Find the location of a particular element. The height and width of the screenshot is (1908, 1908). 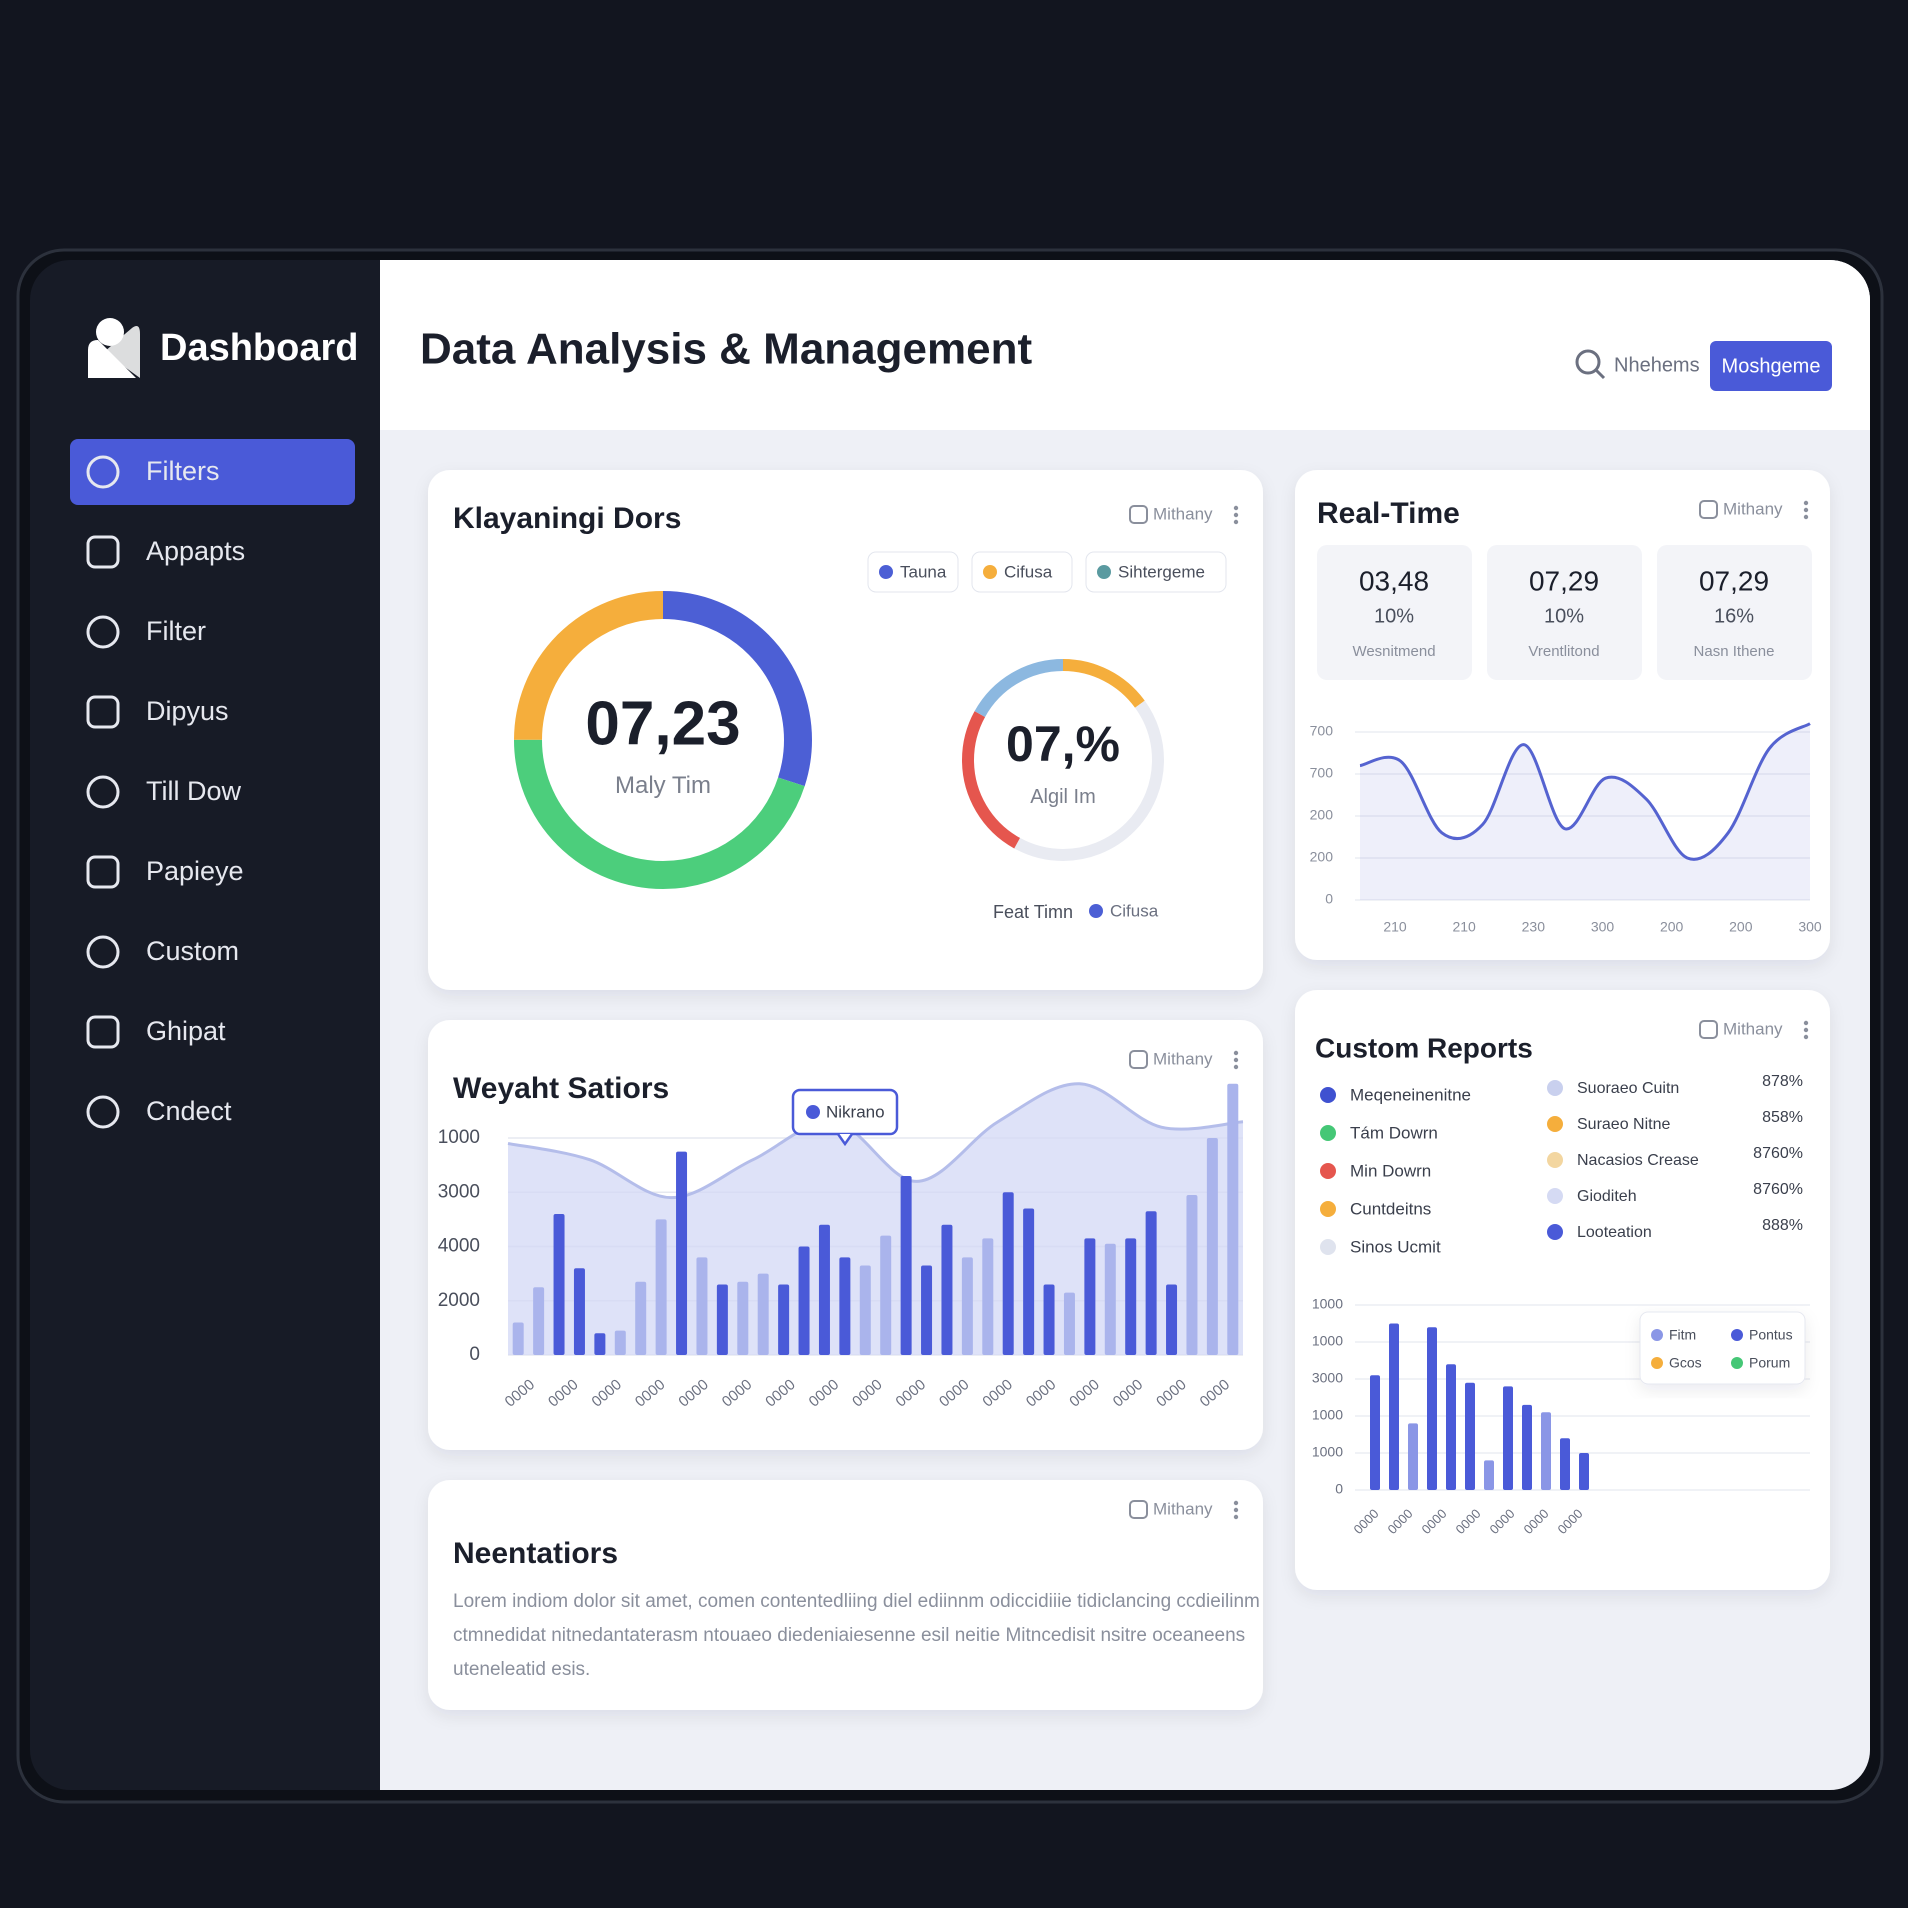

menu-icon is located at coordinates (1138, 1059).